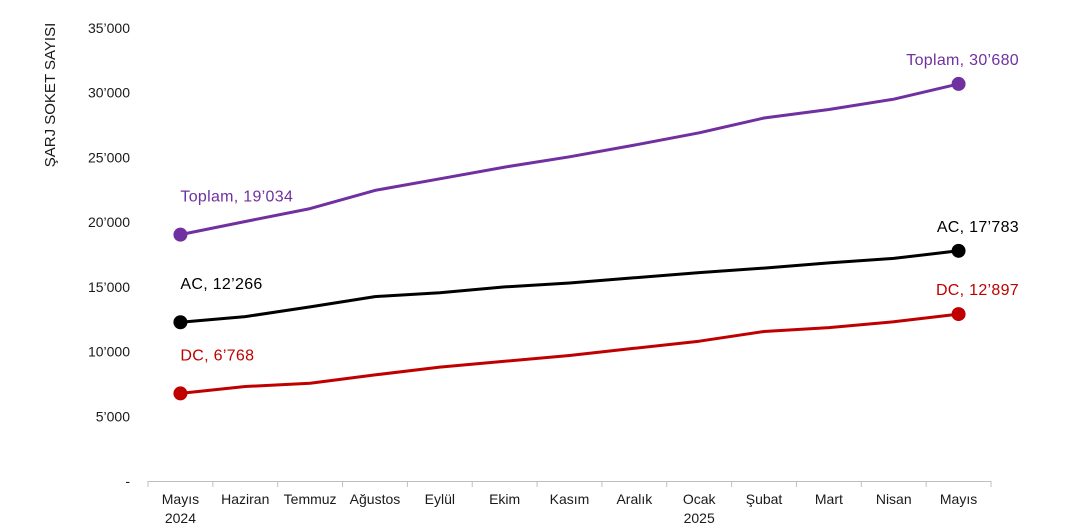  Describe the element at coordinates (217, 355) in the screenshot. I see `start-data-label: DC, 6’768` at that location.